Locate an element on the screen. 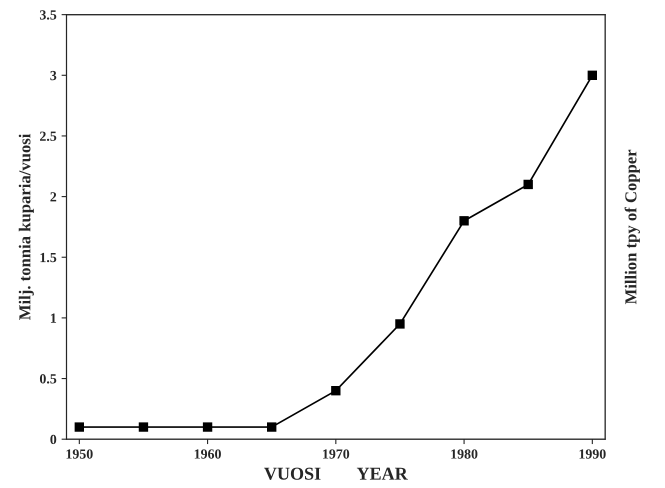 The height and width of the screenshot is (488, 665). y-tick-label: 2.5 is located at coordinates (48, 136).